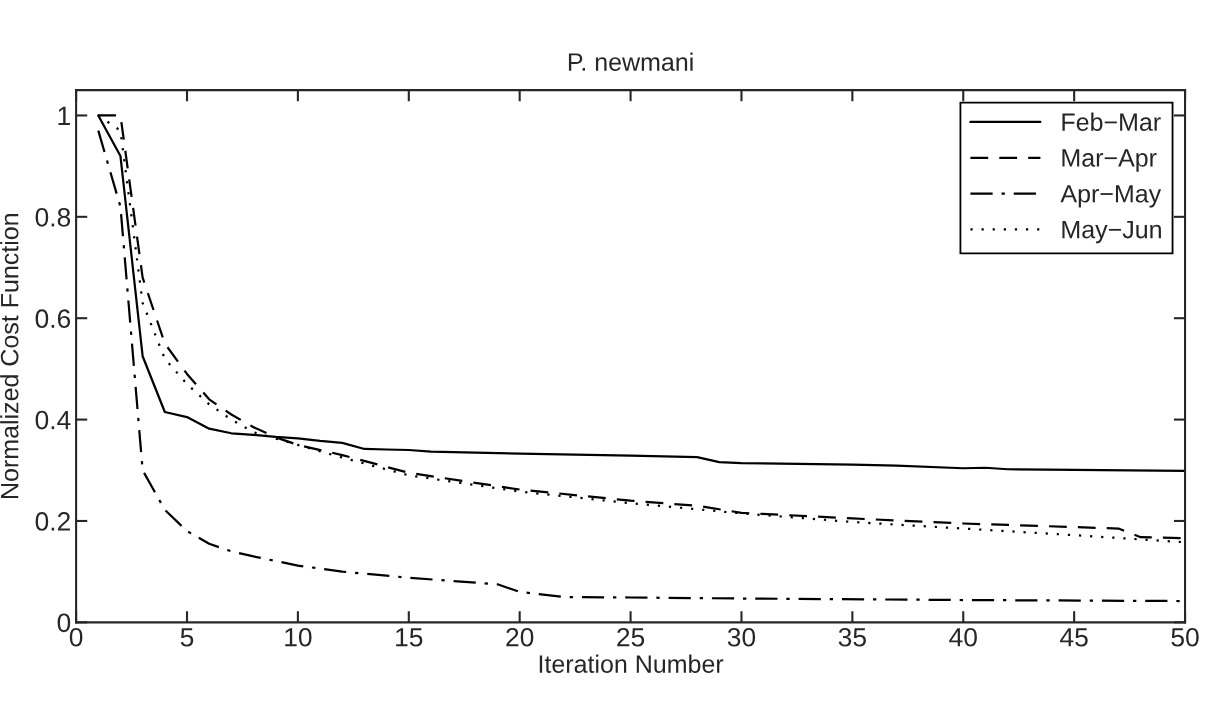  I want to click on y-axis-title: Normalized Cost Function, so click(9, 356).